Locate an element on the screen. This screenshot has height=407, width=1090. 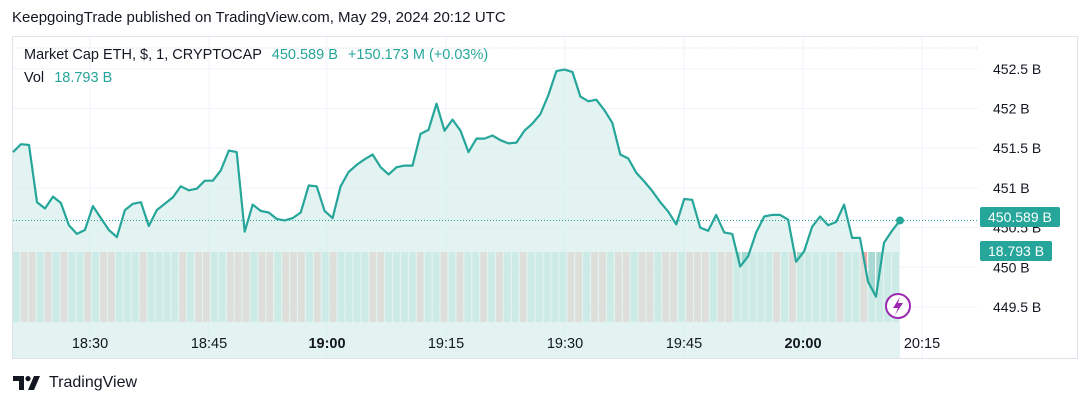
last-price-dot is located at coordinates (900, 220).